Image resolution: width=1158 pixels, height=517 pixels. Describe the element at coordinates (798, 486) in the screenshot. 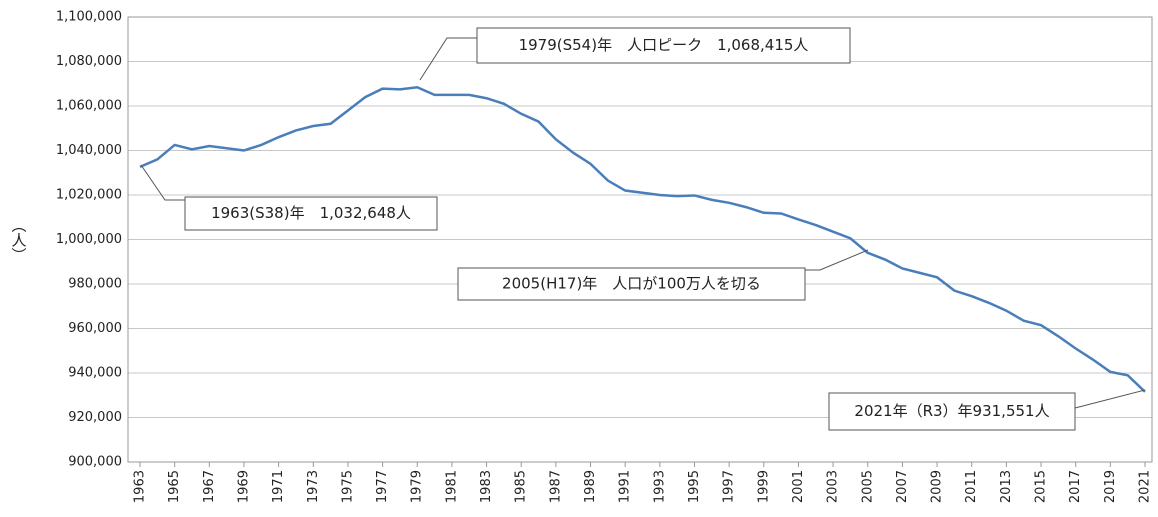

I see `x-tick-label: 2001` at that location.